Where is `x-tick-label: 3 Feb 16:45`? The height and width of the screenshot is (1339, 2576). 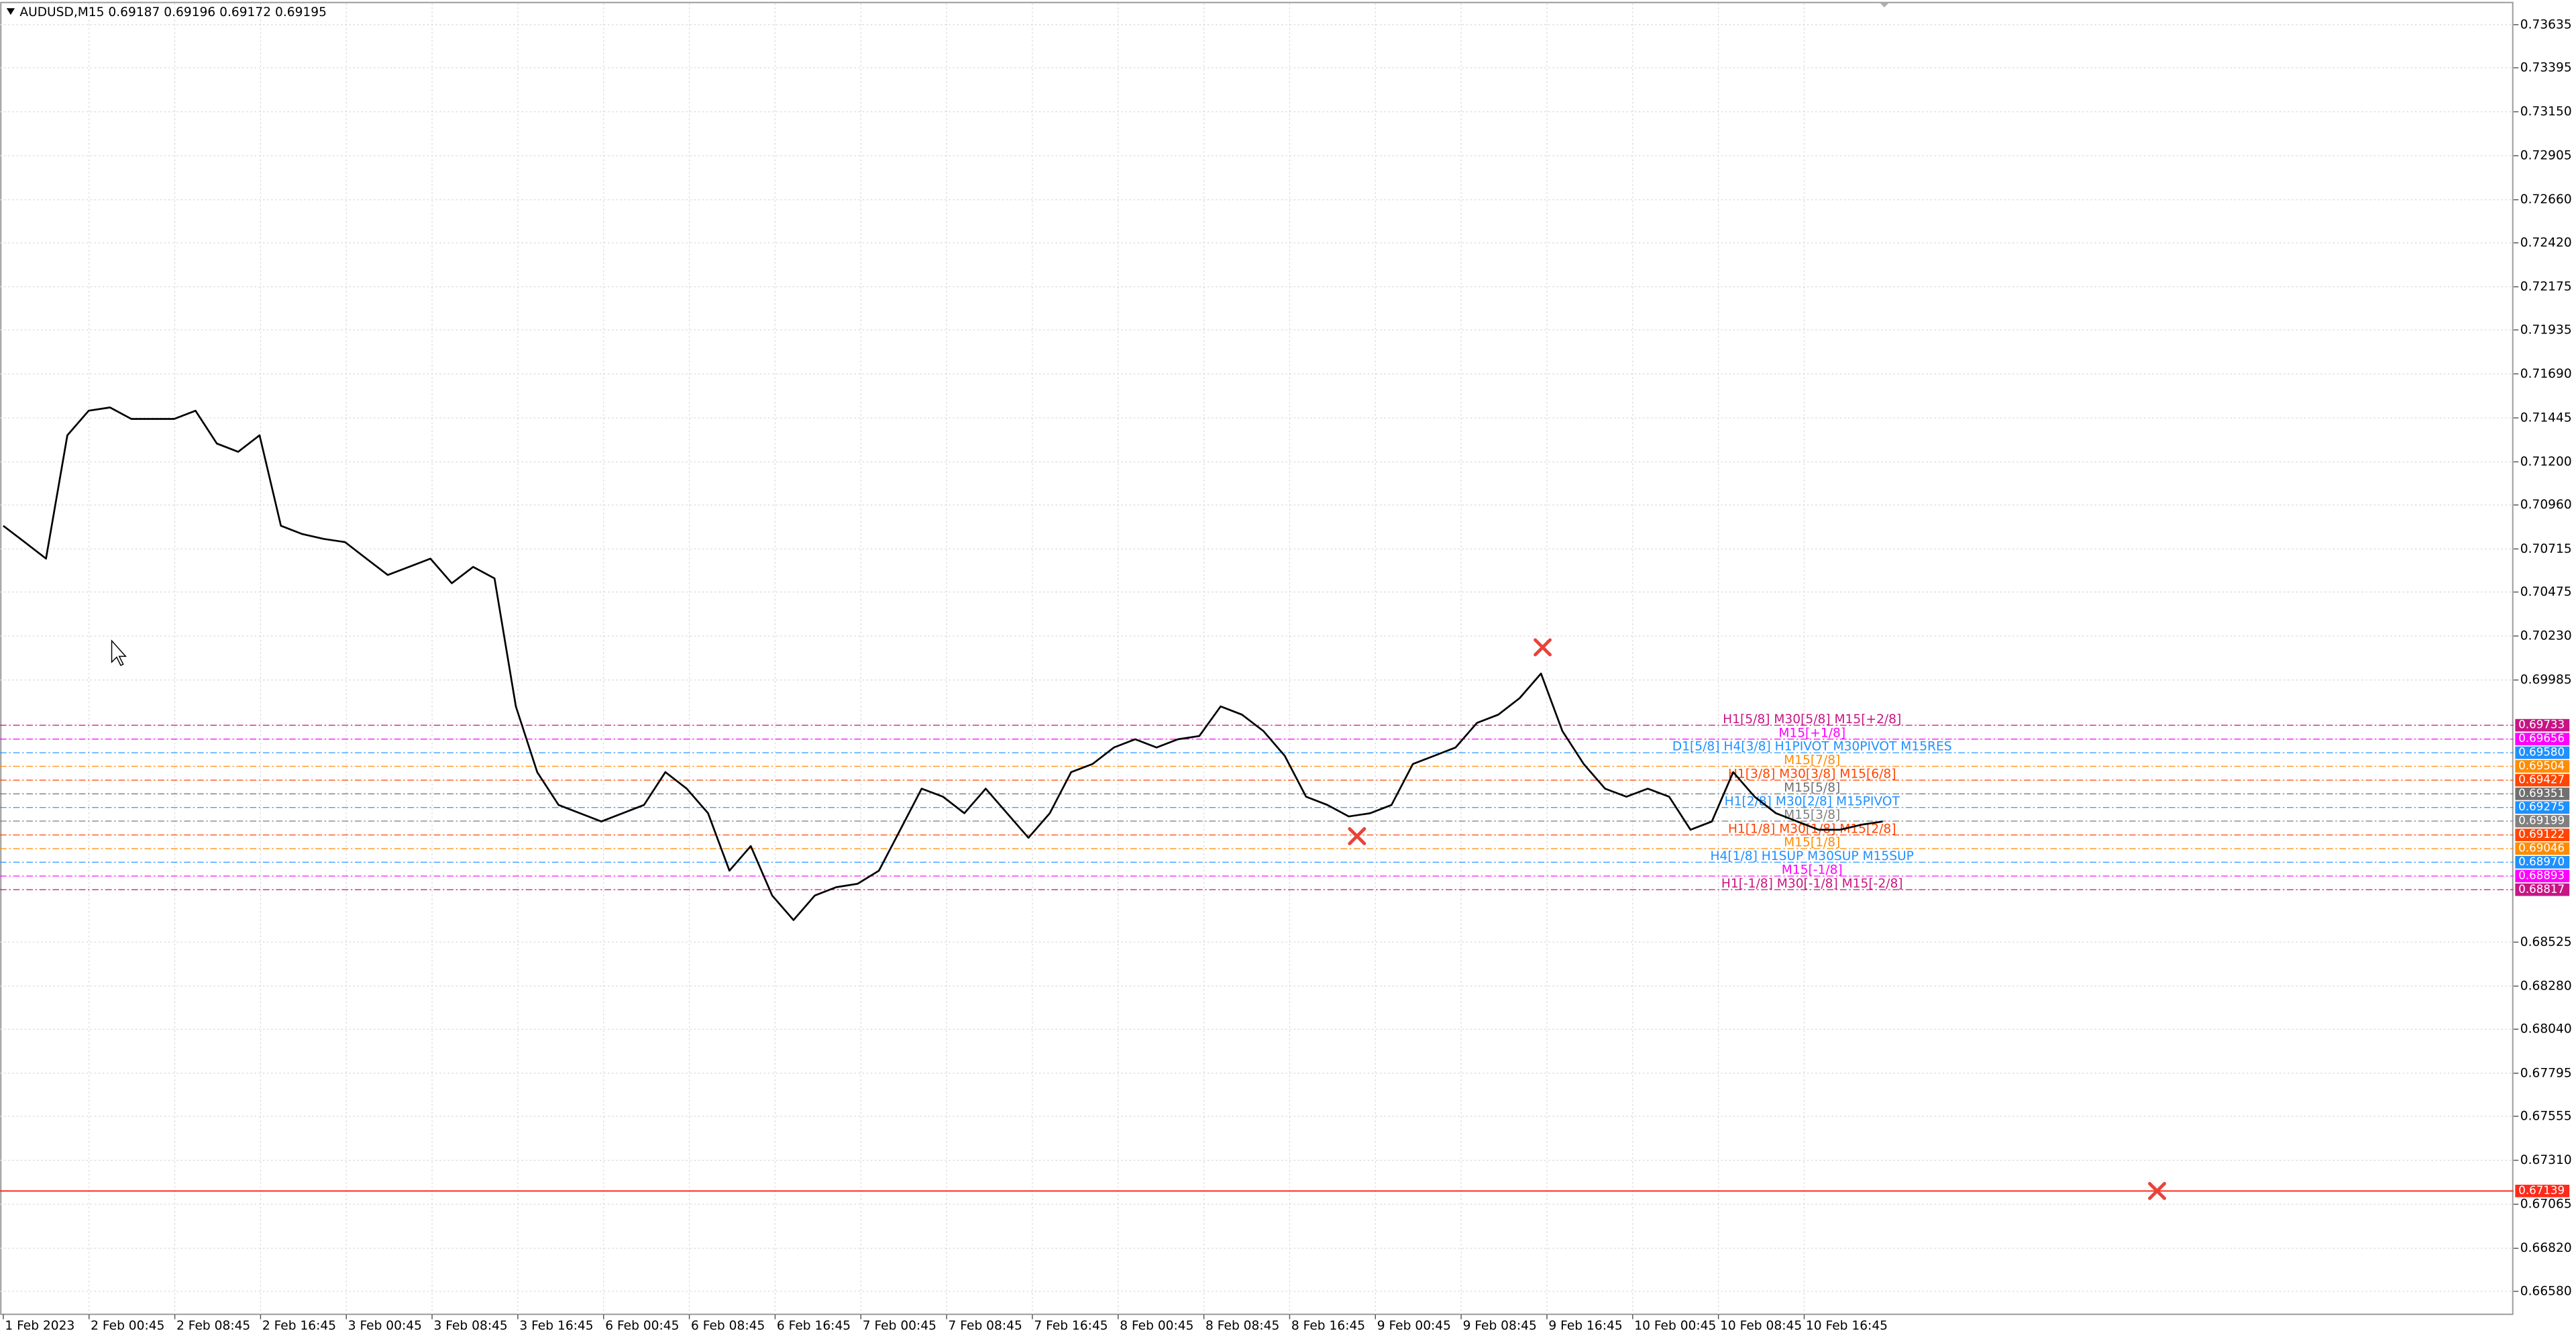 x-tick-label: 3 Feb 16:45 is located at coordinates (556, 1326).